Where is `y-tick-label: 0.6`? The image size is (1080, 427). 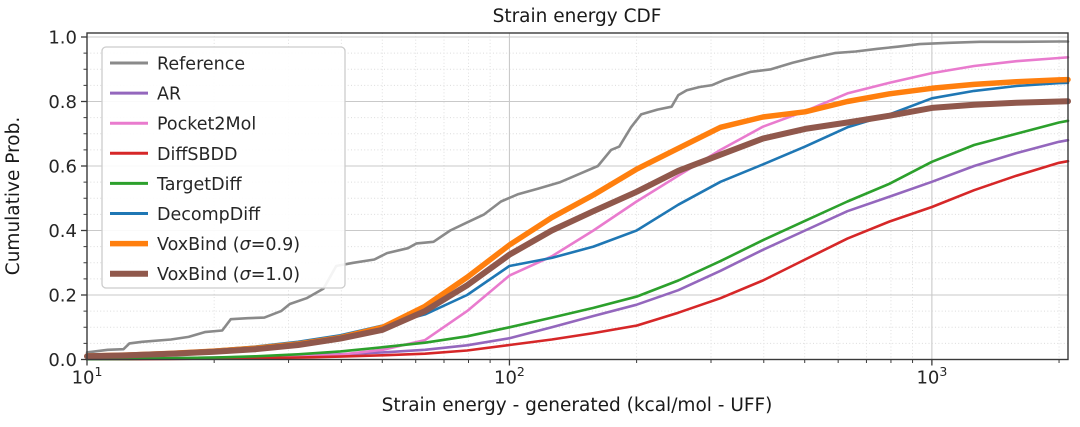 y-tick-label: 0.6 is located at coordinates (62, 167).